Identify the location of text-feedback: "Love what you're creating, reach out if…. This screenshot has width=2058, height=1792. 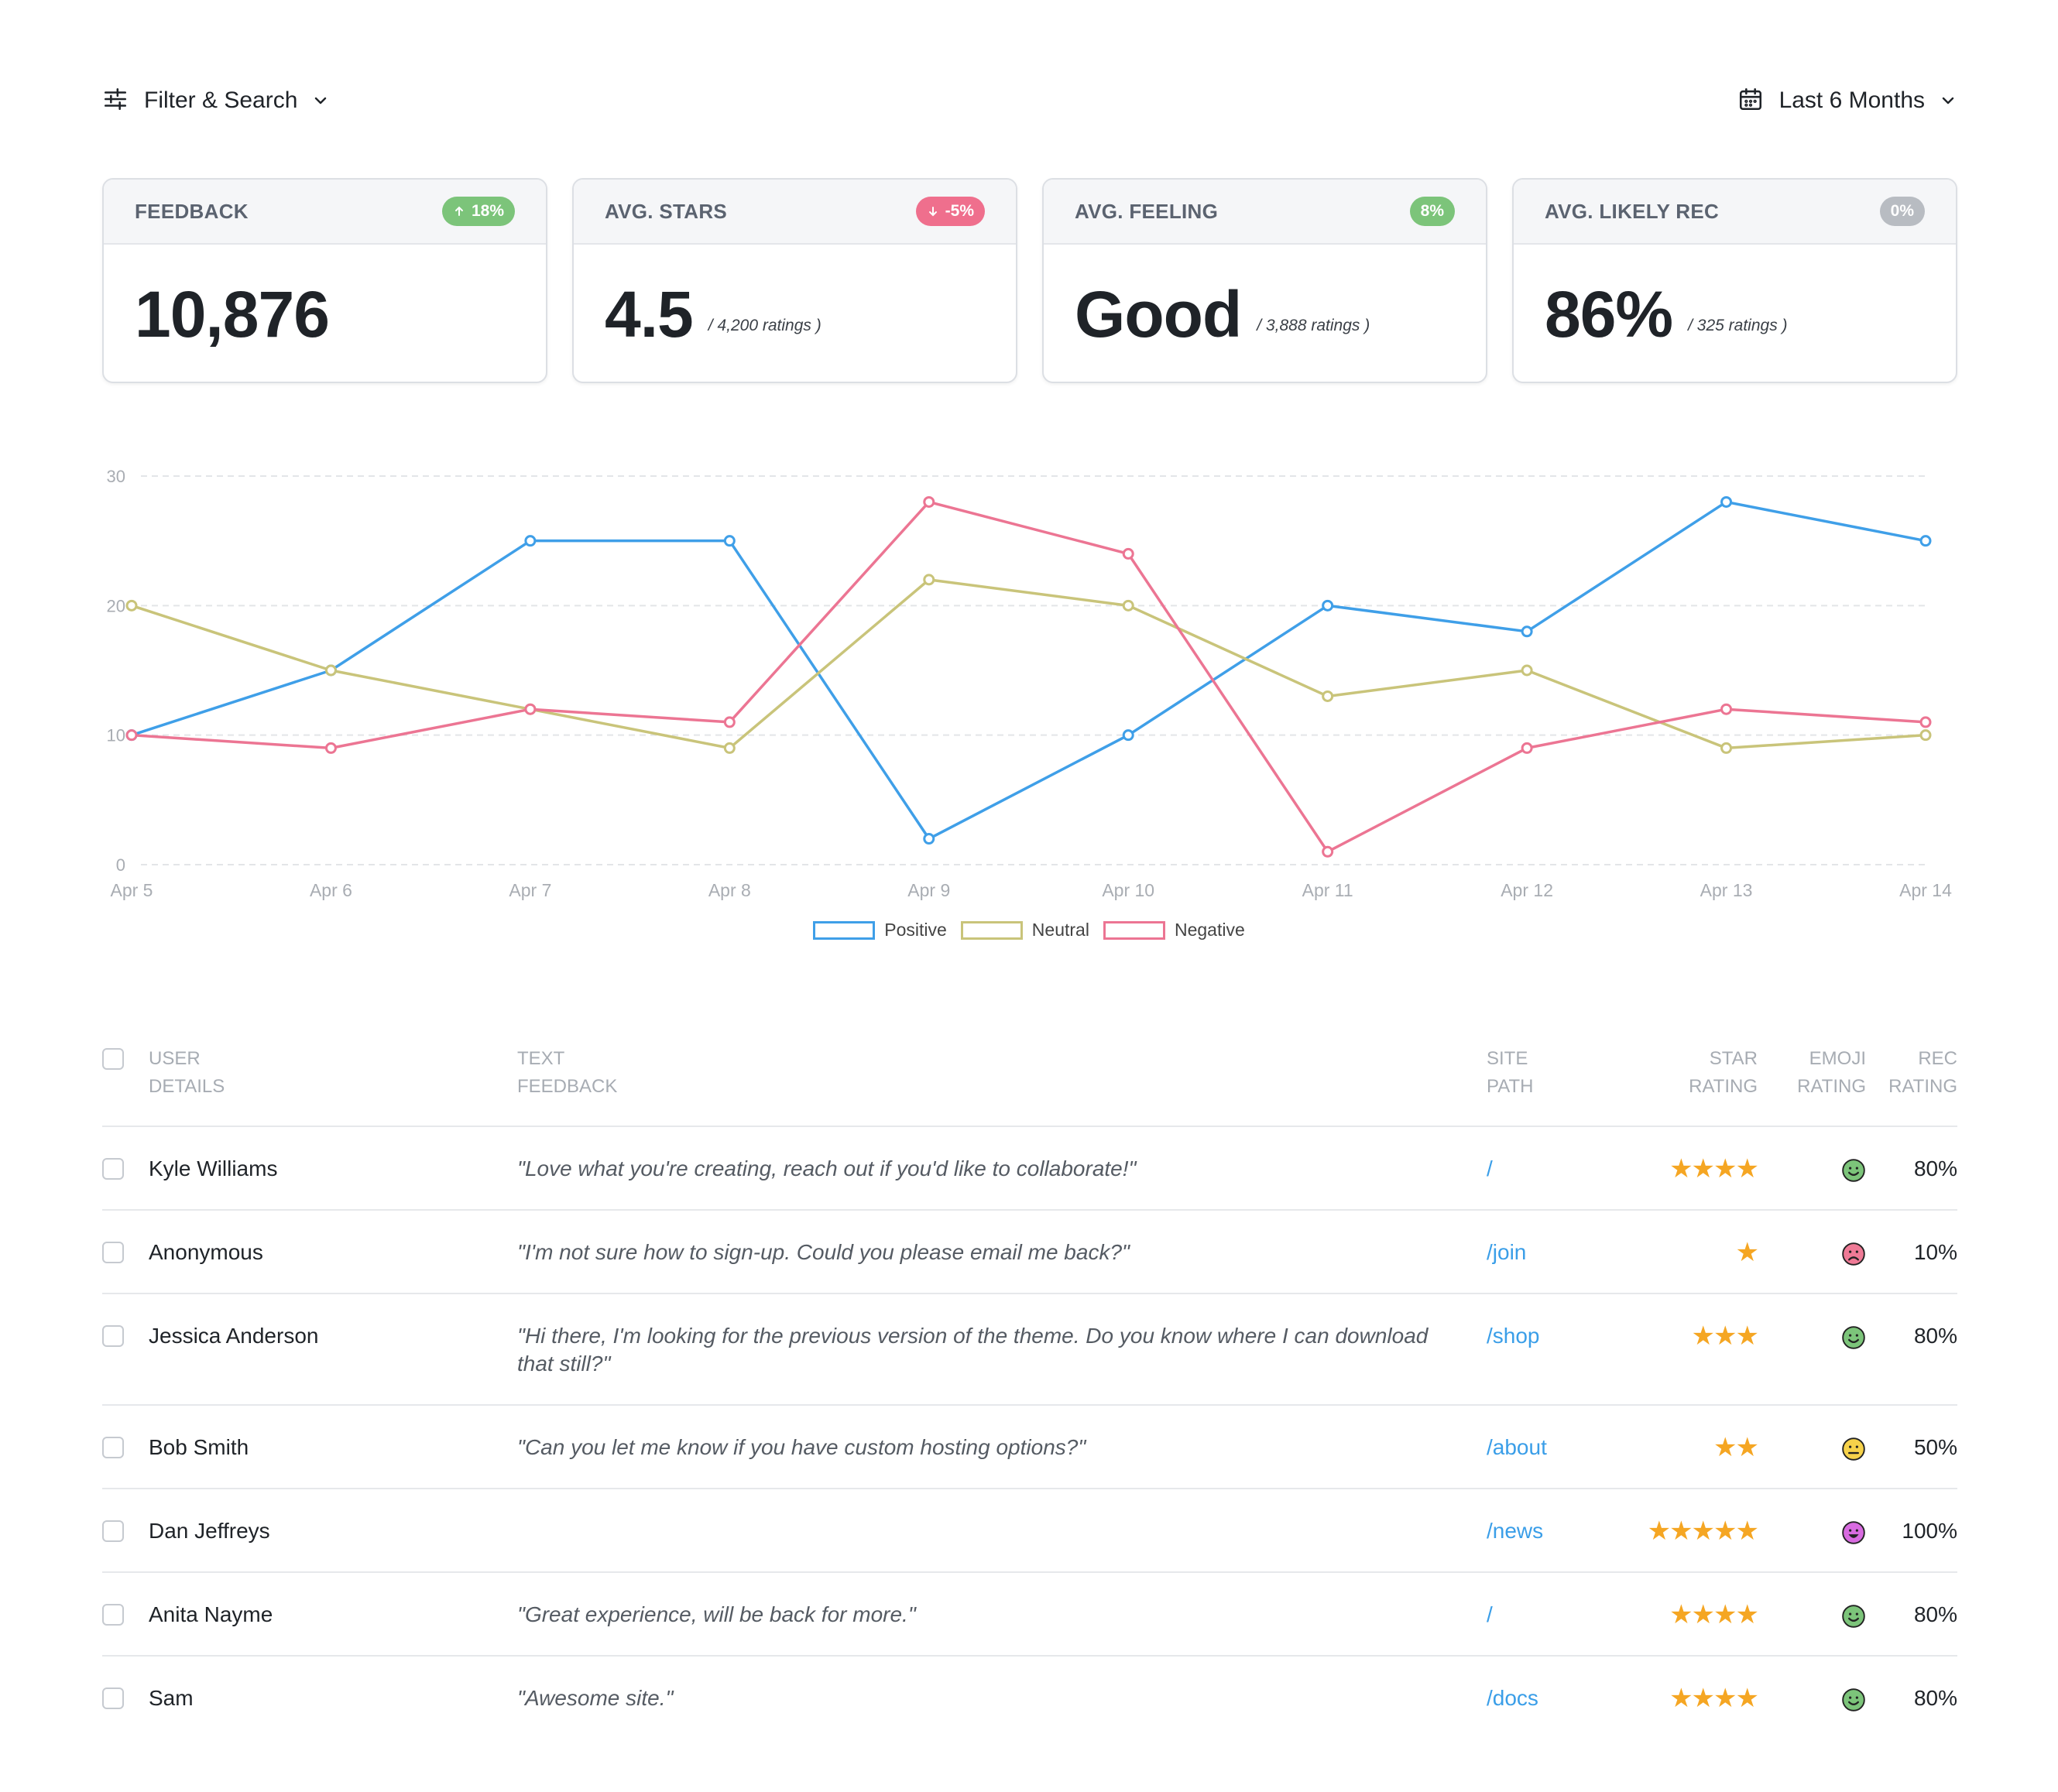
(827, 1168).